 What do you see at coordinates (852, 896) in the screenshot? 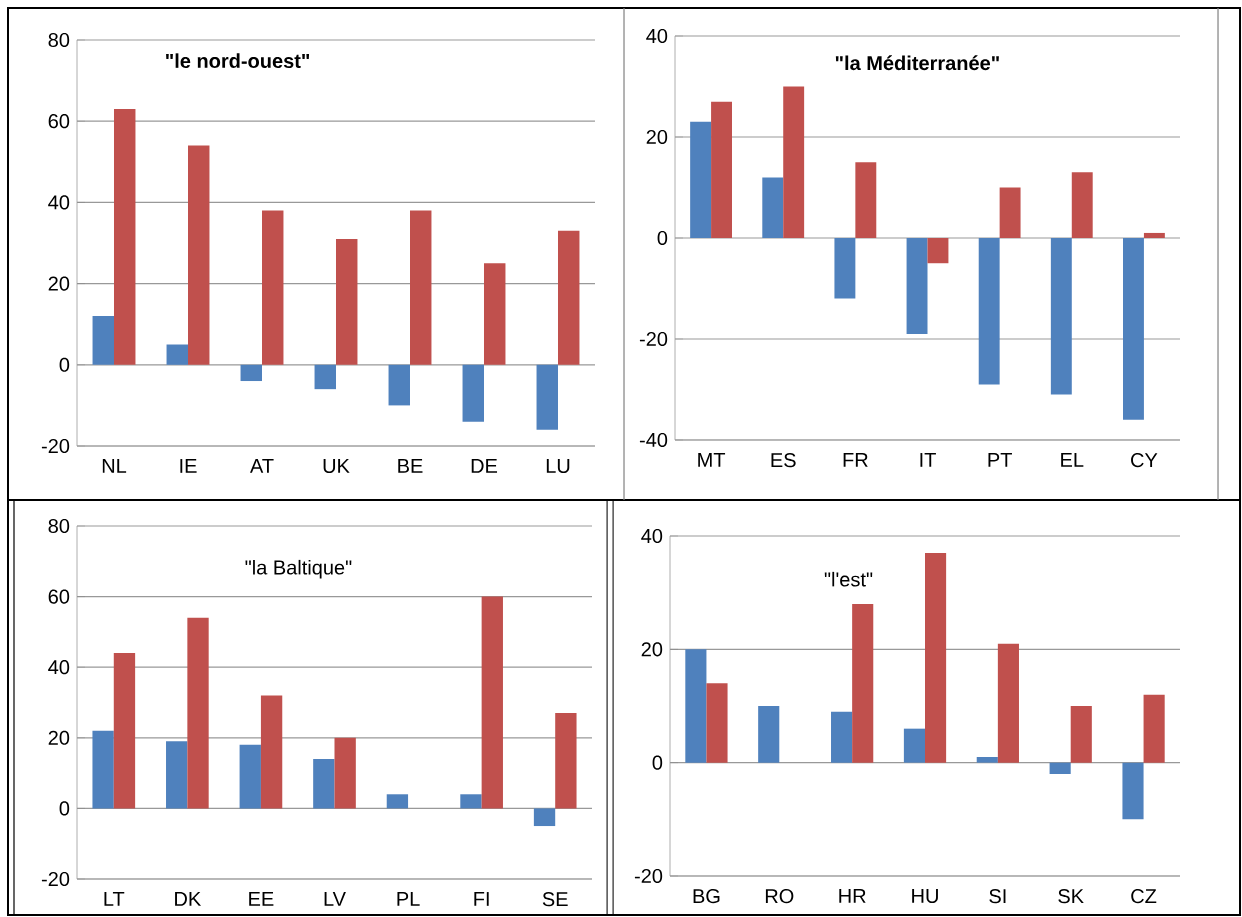
I see `x-tick-label: HR` at bounding box center [852, 896].